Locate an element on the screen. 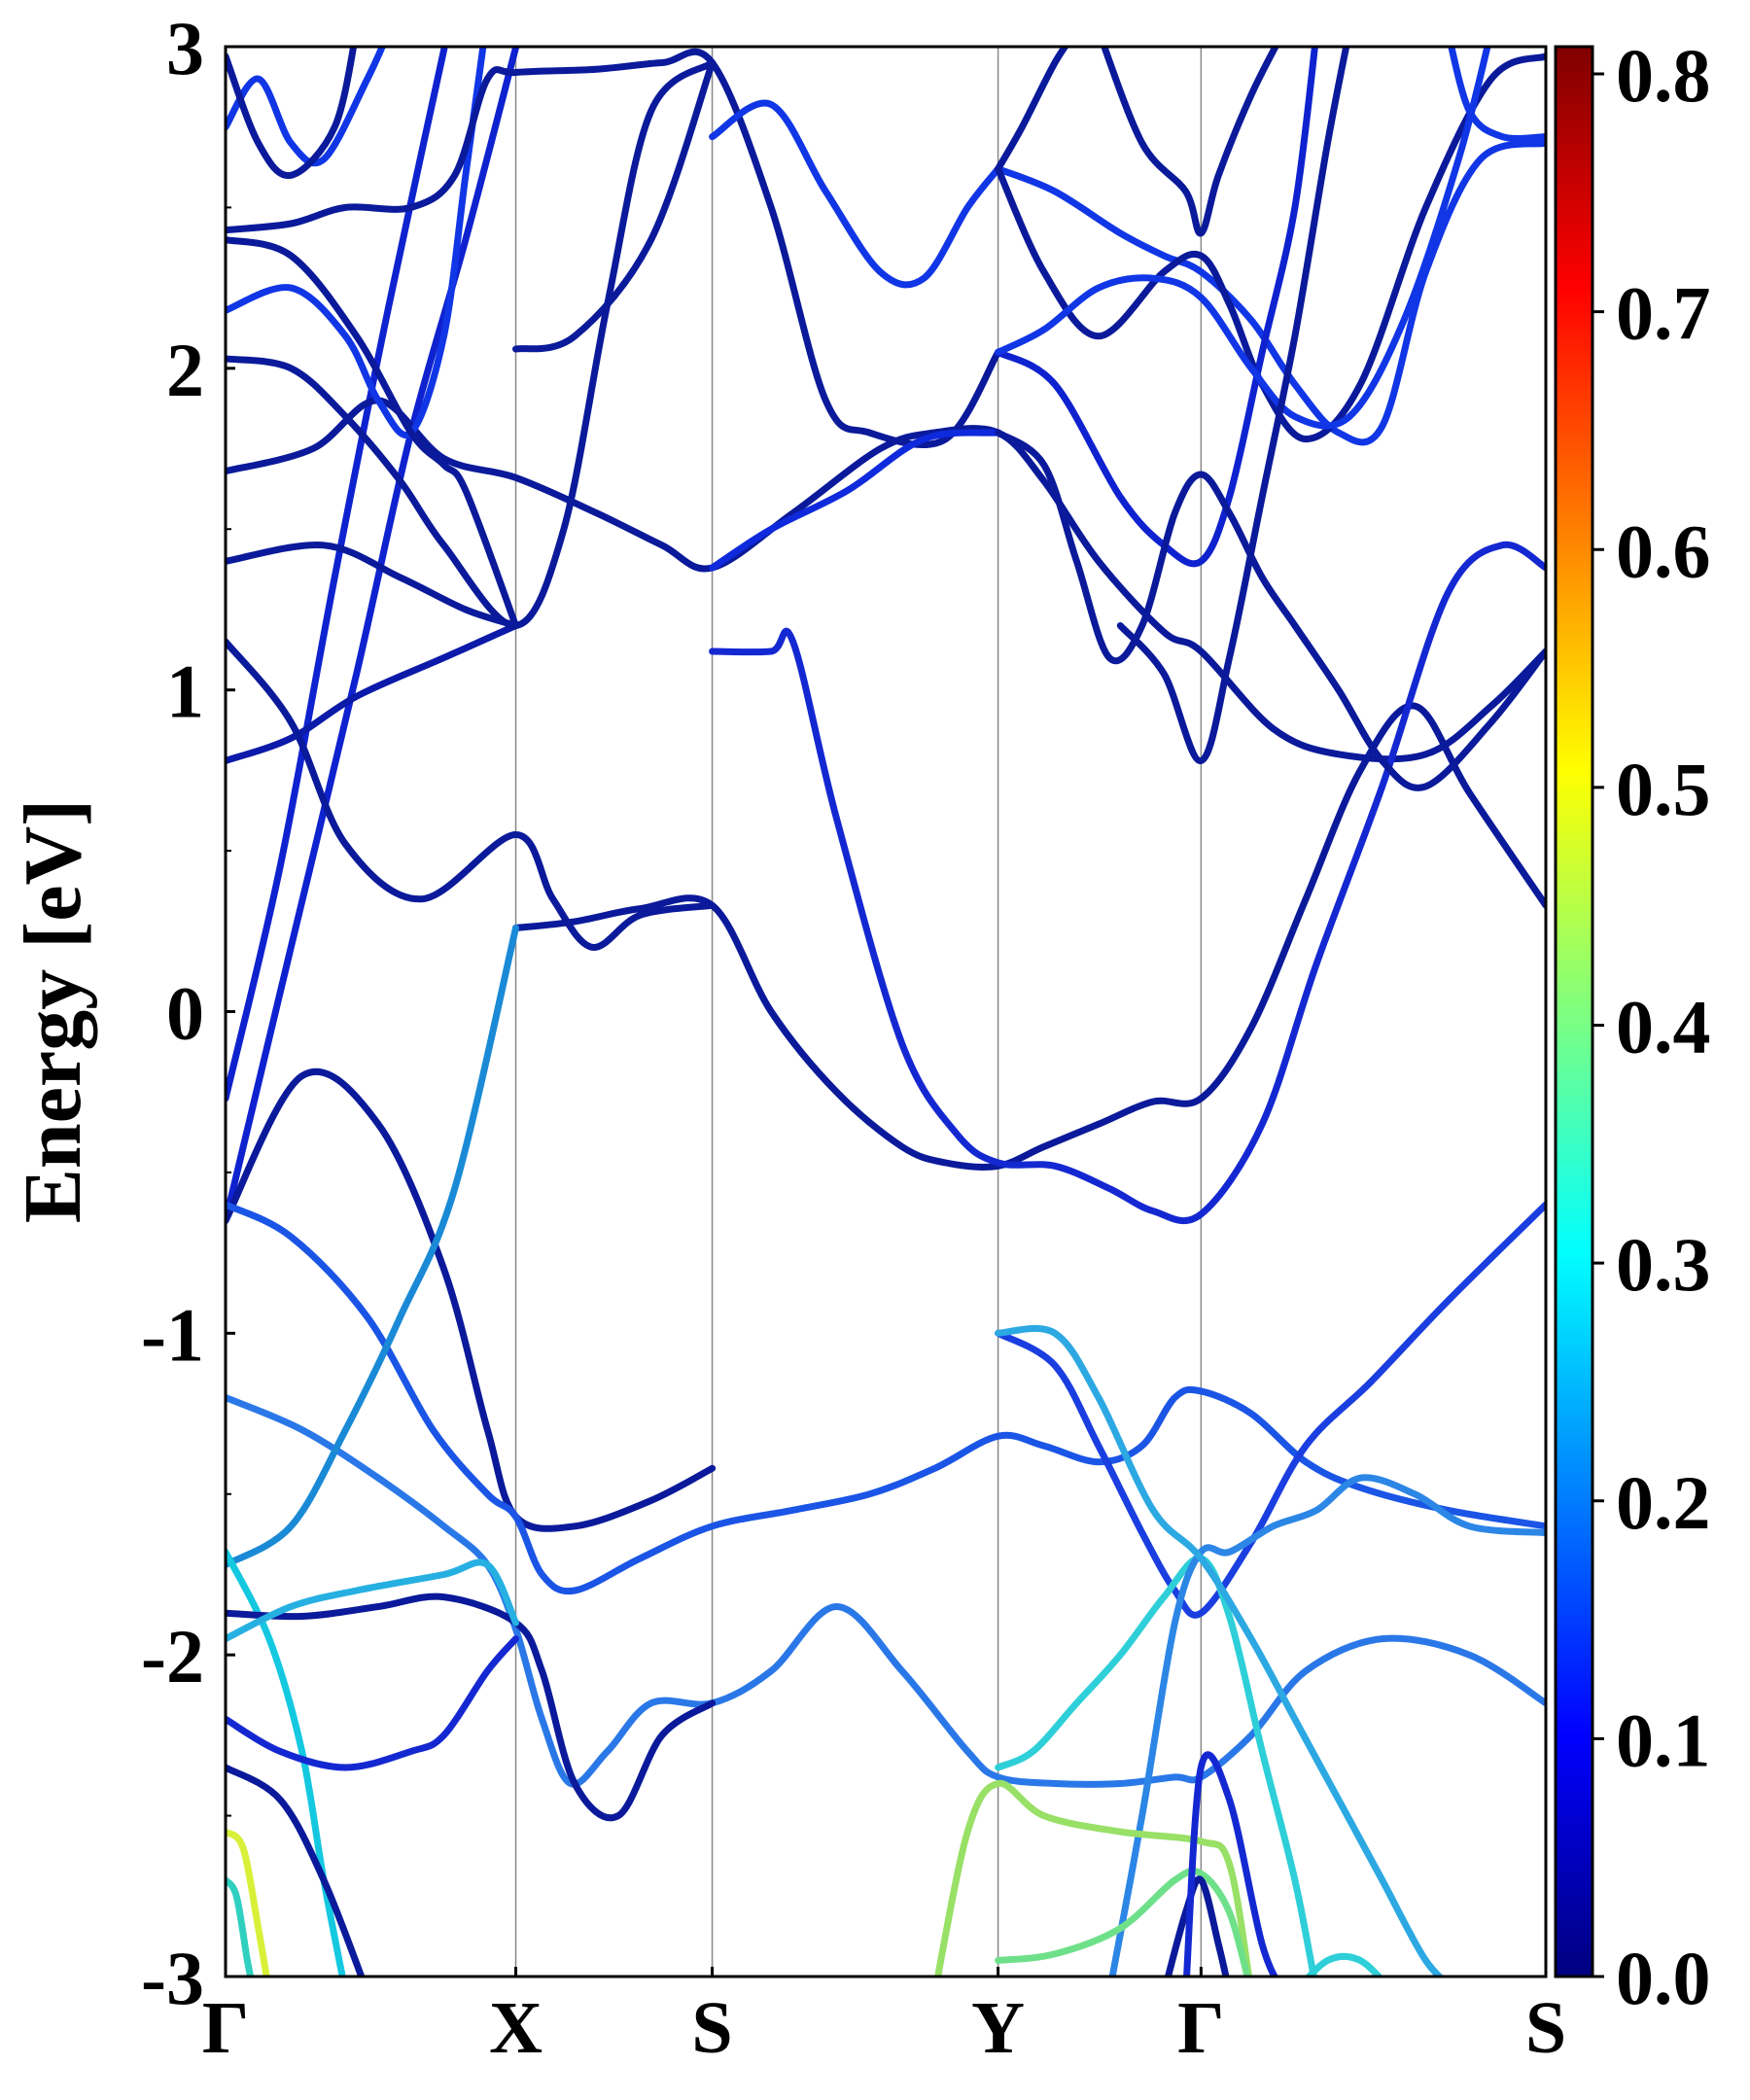 The image size is (1750, 2100). y-tick-label: 2 is located at coordinates (185, 370).